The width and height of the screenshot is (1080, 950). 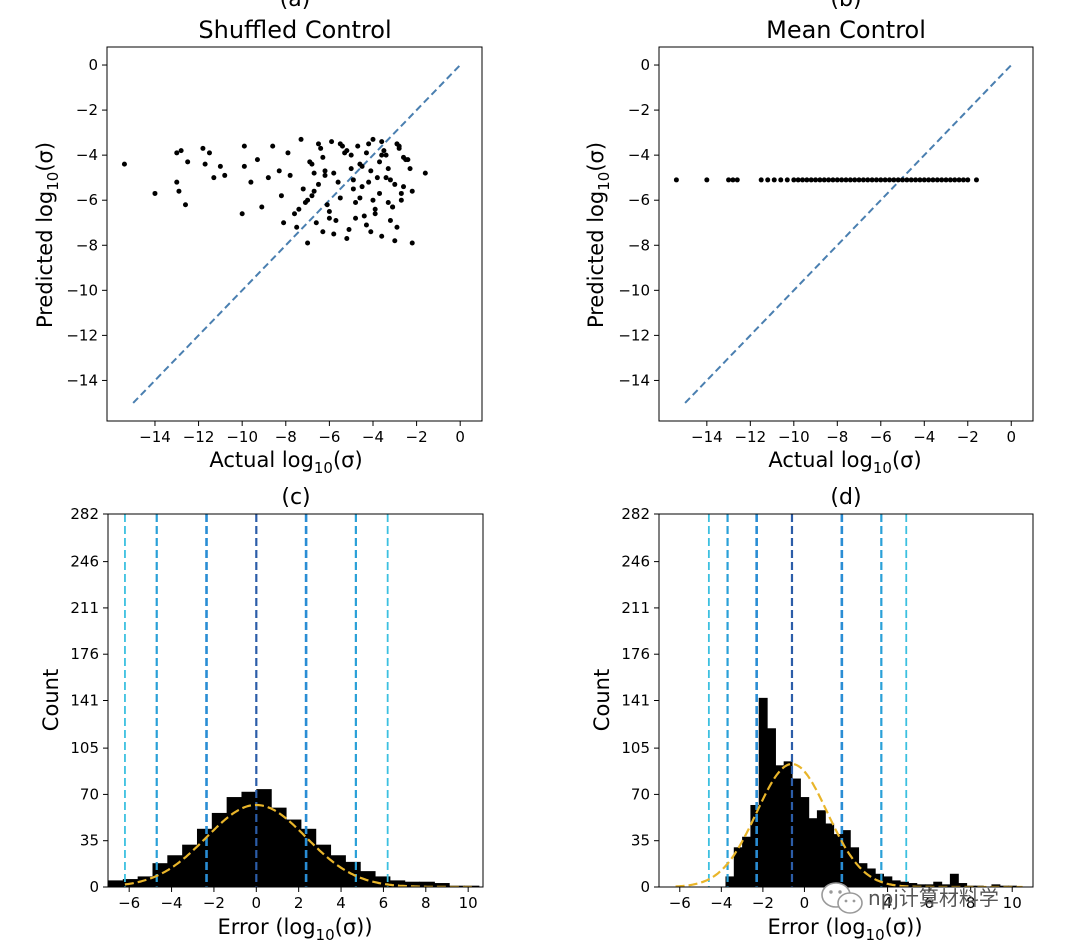 What do you see at coordinates (848, 234) in the screenshot?
I see `diagonal-line` at bounding box center [848, 234].